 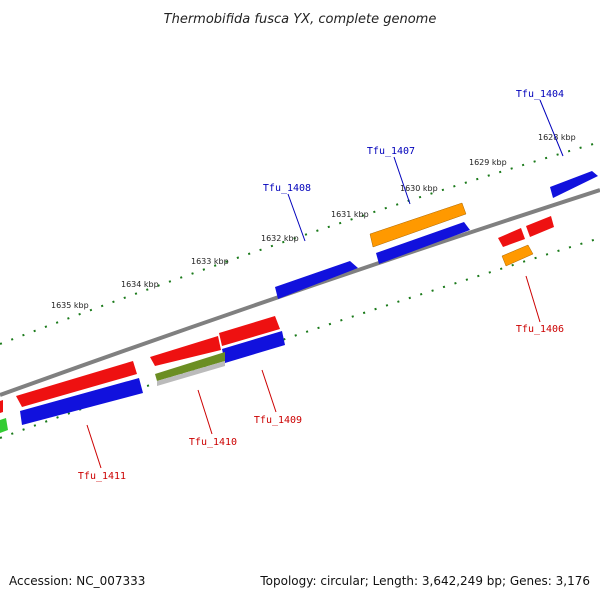 What do you see at coordinates (191, 373) in the screenshot?
I see `gene-feature-grey-minus` at bounding box center [191, 373].